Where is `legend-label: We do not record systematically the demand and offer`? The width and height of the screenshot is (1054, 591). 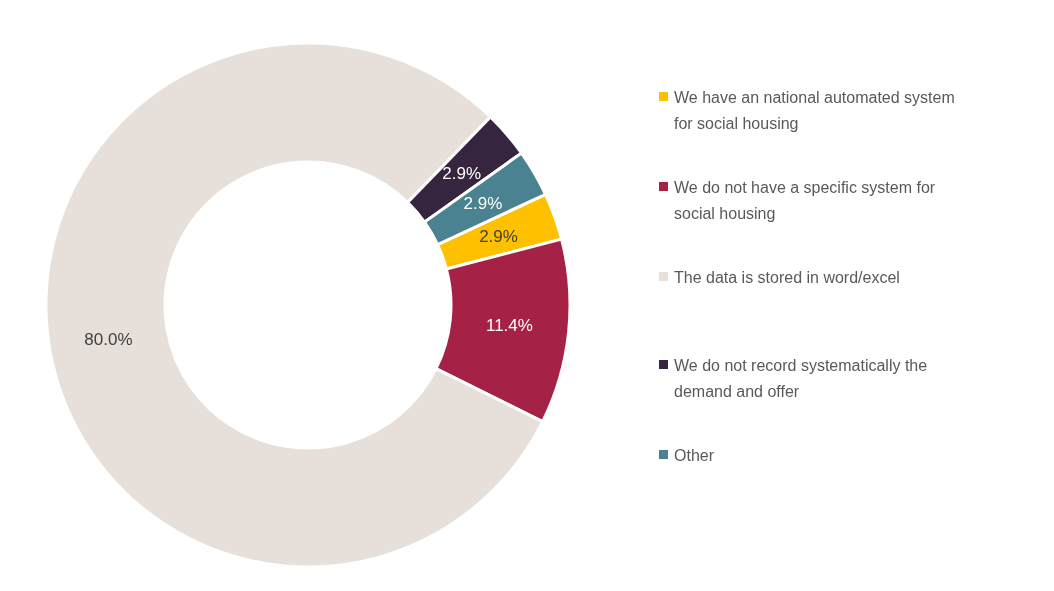 legend-label: We do not record systematically the demand and offer is located at coordinates (801, 378).